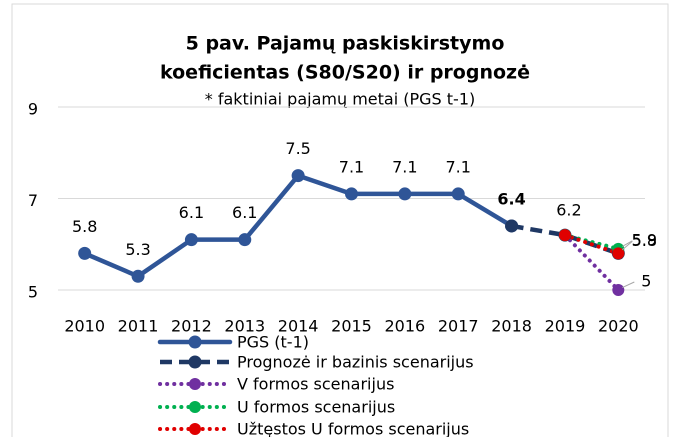 This screenshot has width=681, height=441. What do you see at coordinates (355, 362) in the screenshot?
I see `legend-label: Prognozė ir bazinis scenarijus` at bounding box center [355, 362].